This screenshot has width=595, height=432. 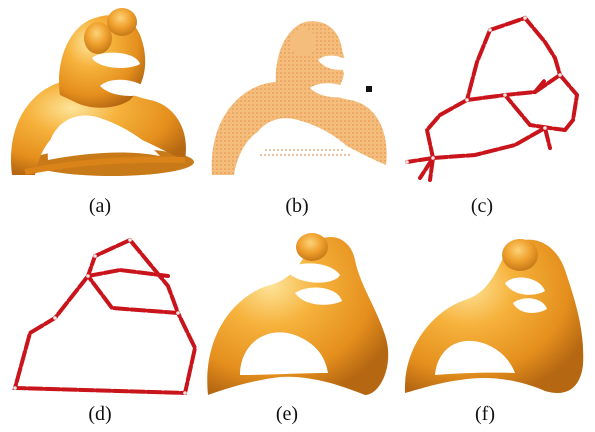 I want to click on caption-a: (a), so click(x=100, y=206).